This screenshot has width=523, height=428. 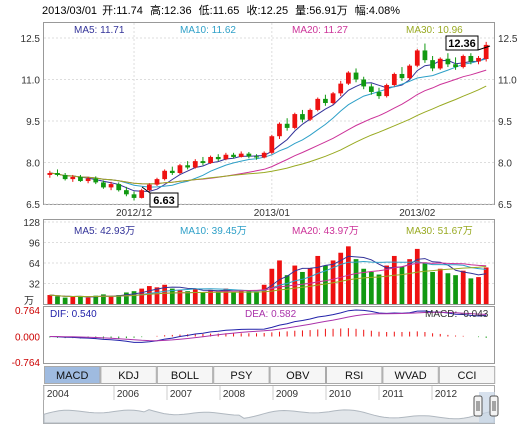 What do you see at coordinates (269, 416) in the screenshot?
I see `timeline-area` at bounding box center [269, 416].